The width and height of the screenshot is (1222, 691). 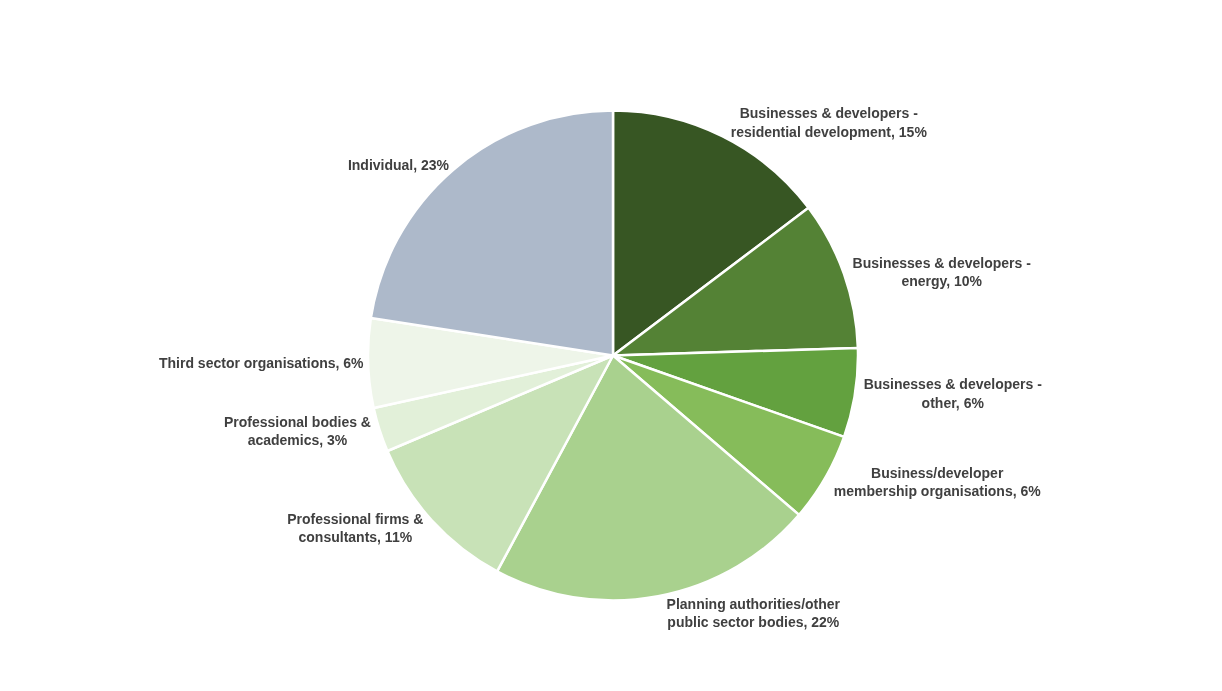 I want to click on slice-label: Professional firms & consultants, 11%, so click(x=355, y=528).